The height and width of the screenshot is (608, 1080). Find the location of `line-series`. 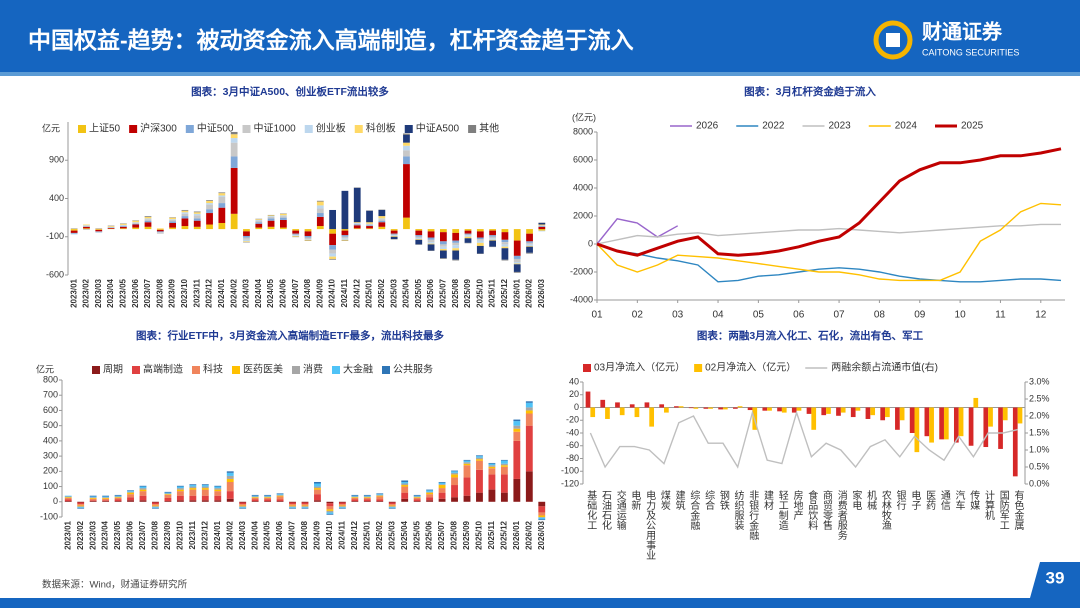

line-series is located at coordinates (829, 263).